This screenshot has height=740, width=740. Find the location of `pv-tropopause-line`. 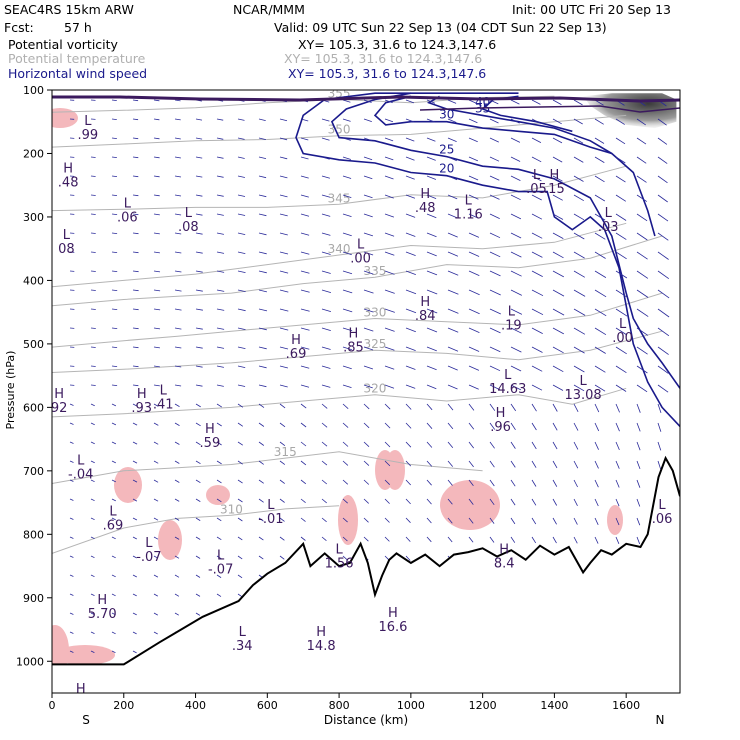

pv-tropopause-line is located at coordinates (366, 99).